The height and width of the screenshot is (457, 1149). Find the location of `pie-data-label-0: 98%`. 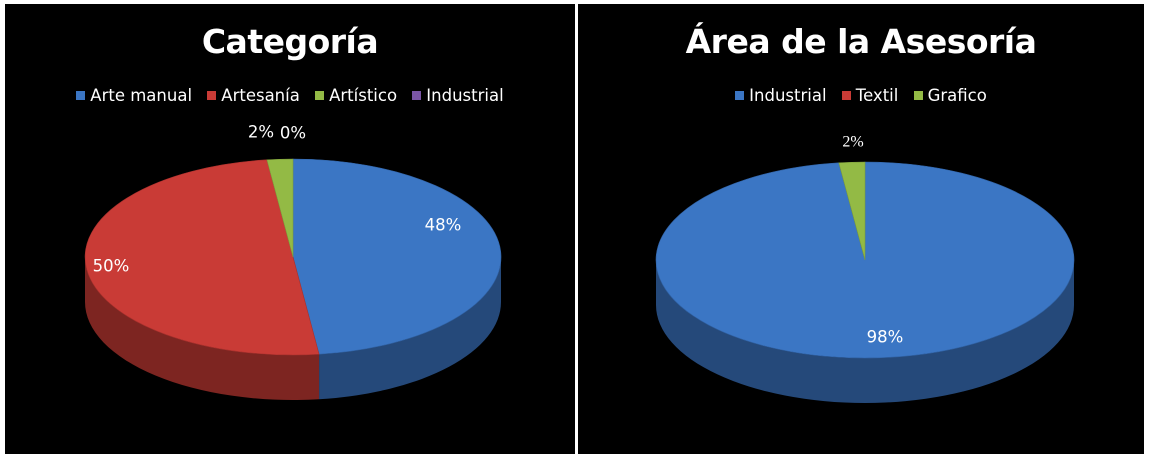

pie-data-label-0: 98% is located at coordinates (885, 337).